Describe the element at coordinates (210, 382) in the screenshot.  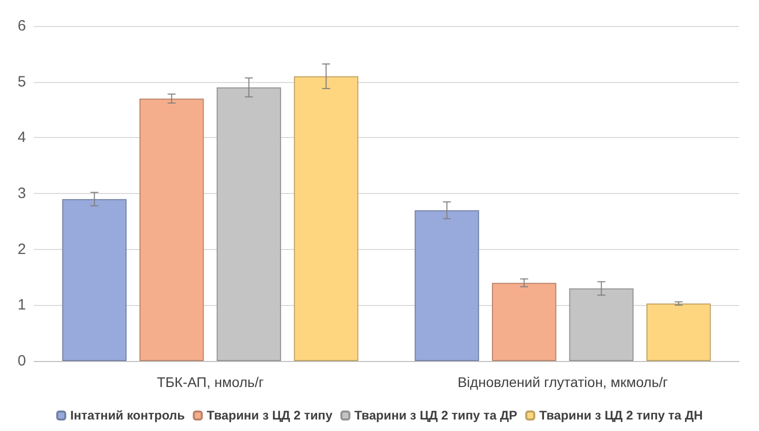
I see `x-tick-label: ТБК-АП, нмоль/г` at that location.